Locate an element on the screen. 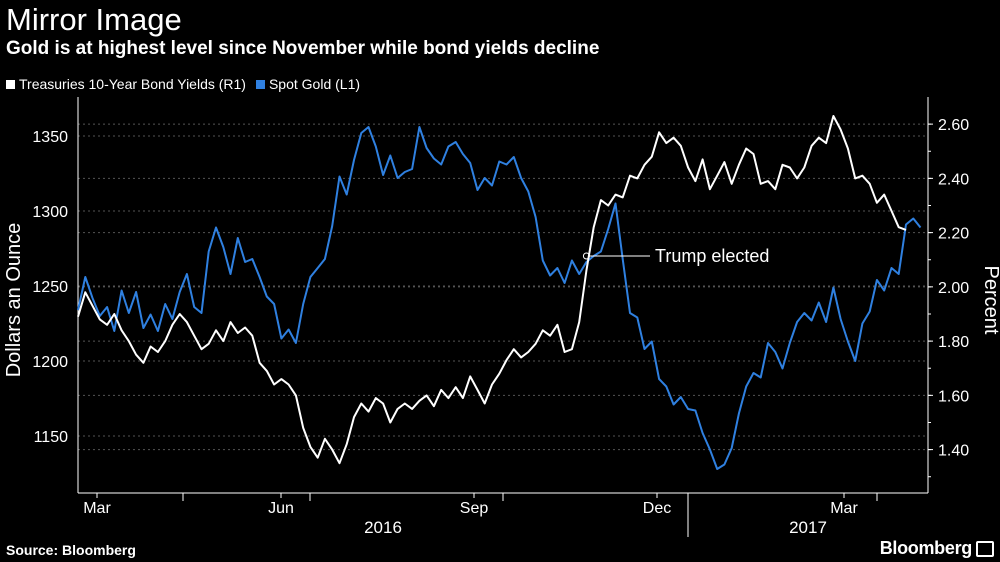 Image resolution: width=1000 pixels, height=562 pixels. x-tick-label-1: Jun is located at coordinates (281, 508).